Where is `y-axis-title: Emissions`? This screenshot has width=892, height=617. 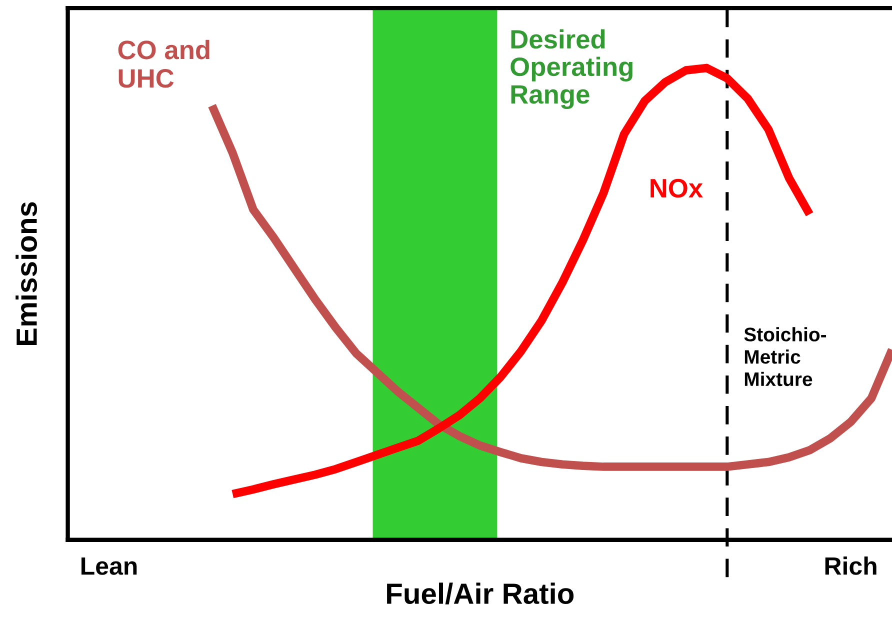
y-axis-title: Emissions is located at coordinates (27, 273).